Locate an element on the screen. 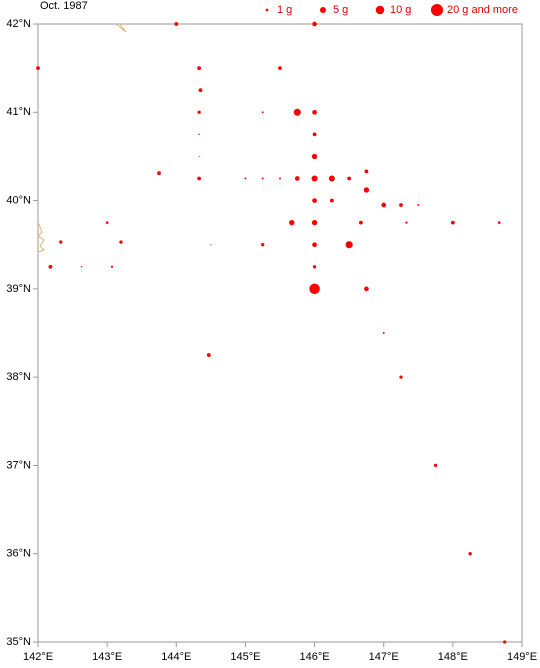 This screenshot has height=668, width=540. x-tick-label: 145°E is located at coordinates (245, 657).